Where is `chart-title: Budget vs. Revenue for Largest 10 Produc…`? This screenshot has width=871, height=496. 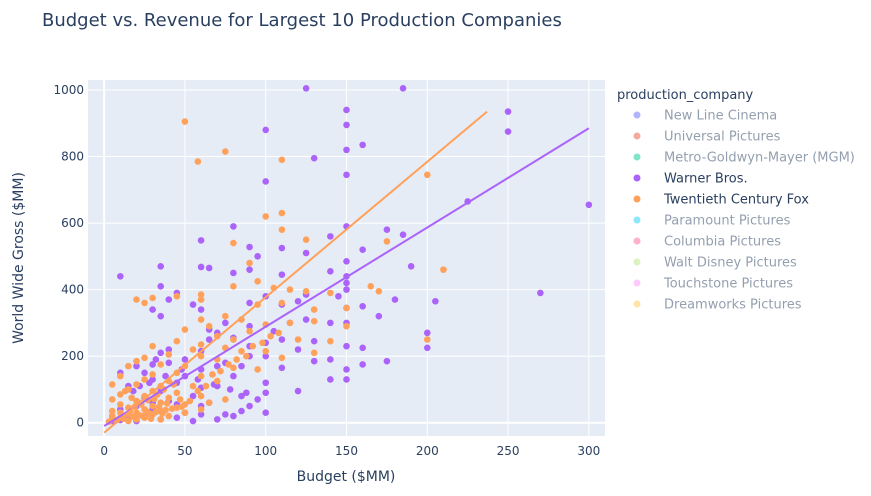
chart-title: Budget vs. Revenue for Largest 10 Produc… is located at coordinates (302, 20).